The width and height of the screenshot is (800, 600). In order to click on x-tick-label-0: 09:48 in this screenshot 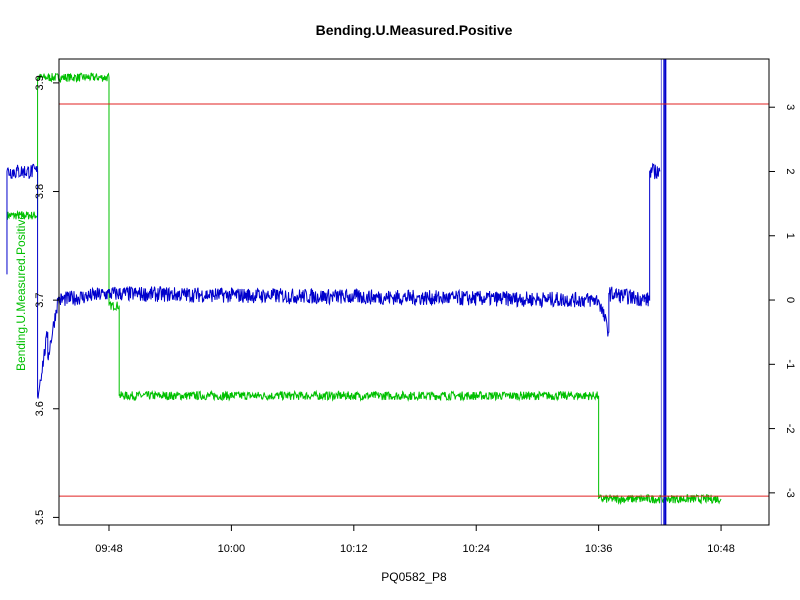, I will do `click(109, 549)`.